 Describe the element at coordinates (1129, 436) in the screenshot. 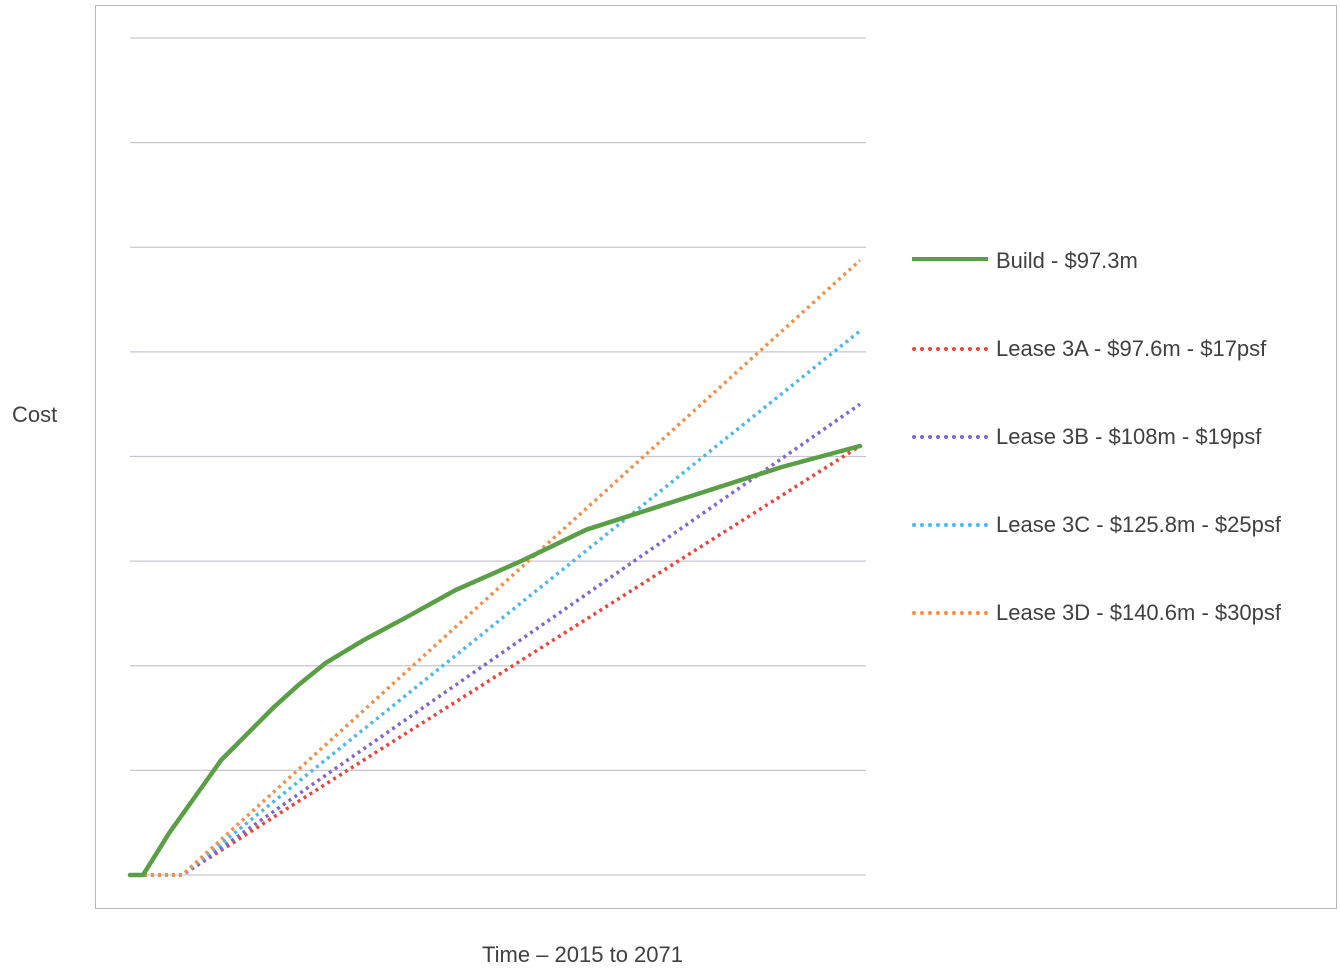

I see `legend-label-lease-3b: Lease 3B - $108m - $19psf` at that location.